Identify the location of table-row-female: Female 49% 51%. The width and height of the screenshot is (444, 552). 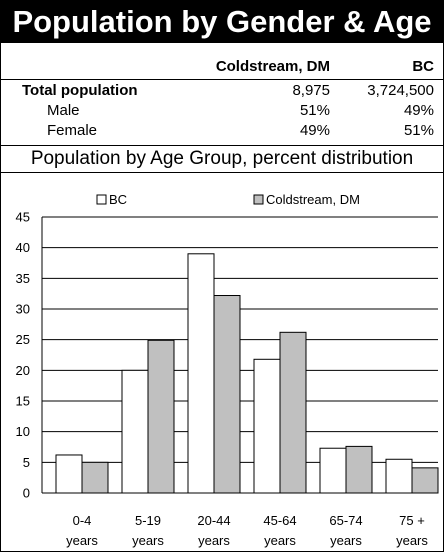
(222, 131).